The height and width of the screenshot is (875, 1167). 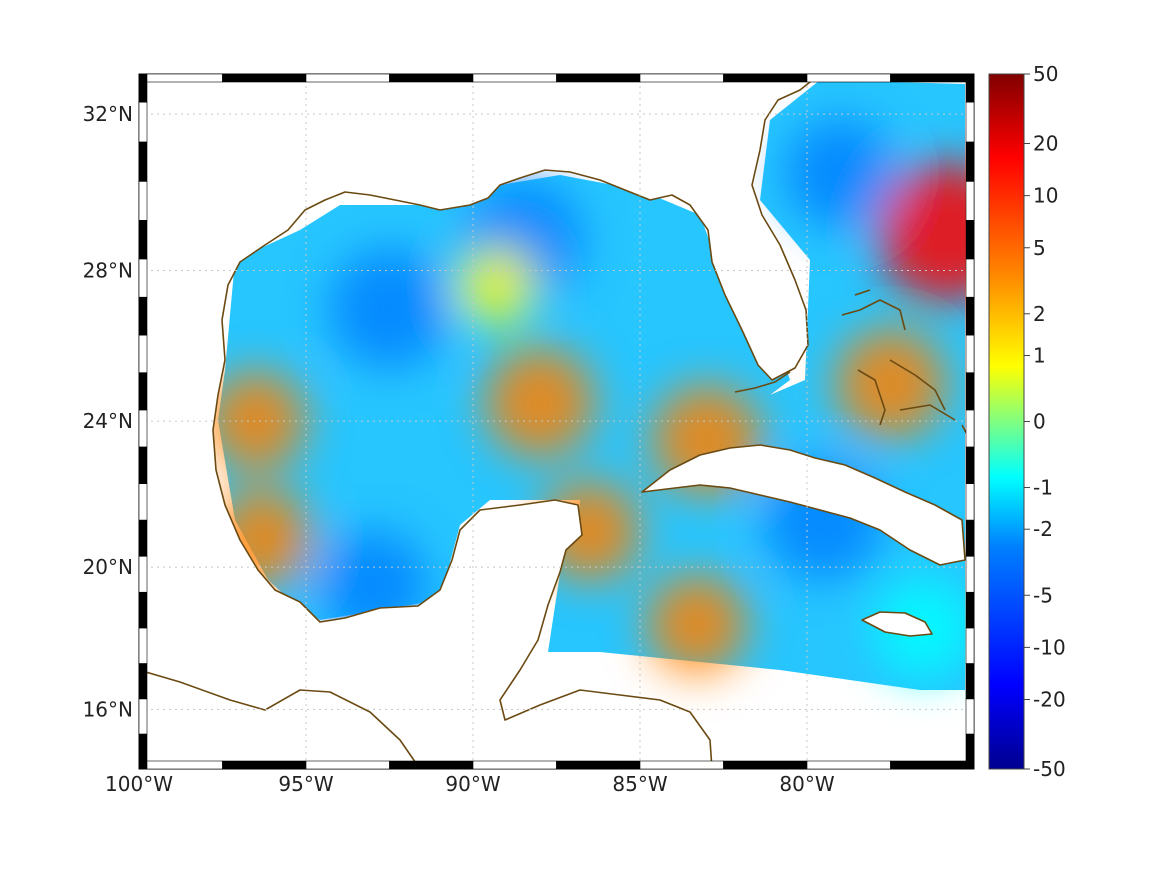 I want to click on anomaly-central-west-gulf-low, so click(x=389, y=308).